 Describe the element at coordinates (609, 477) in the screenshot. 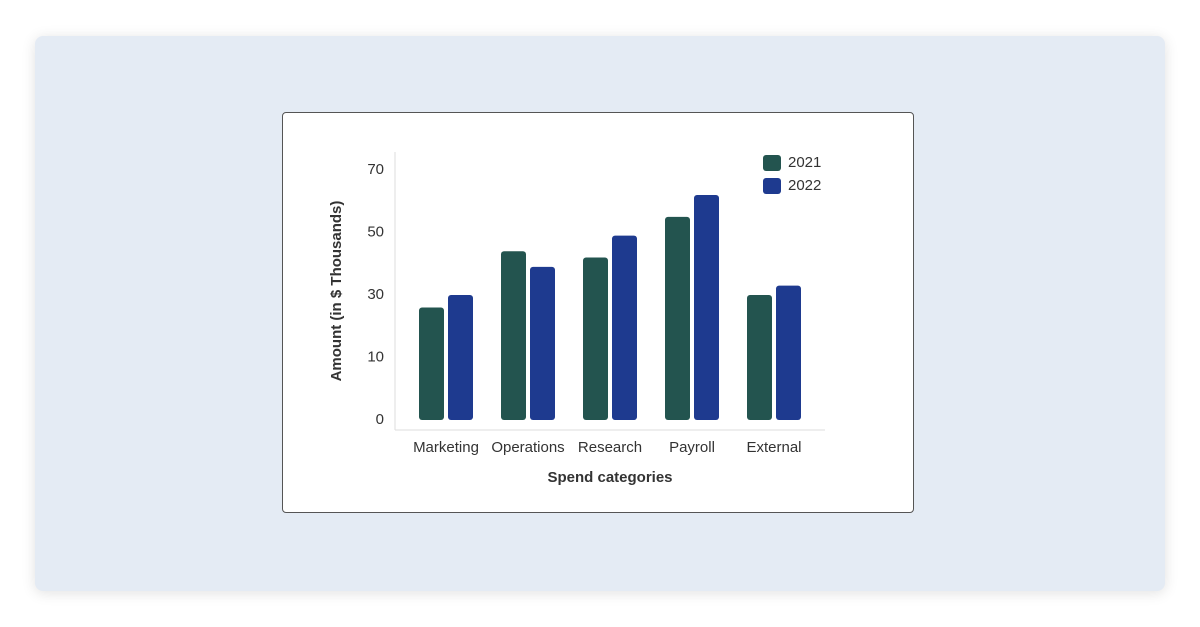

I see `x-axis-title: Spend categories` at that location.